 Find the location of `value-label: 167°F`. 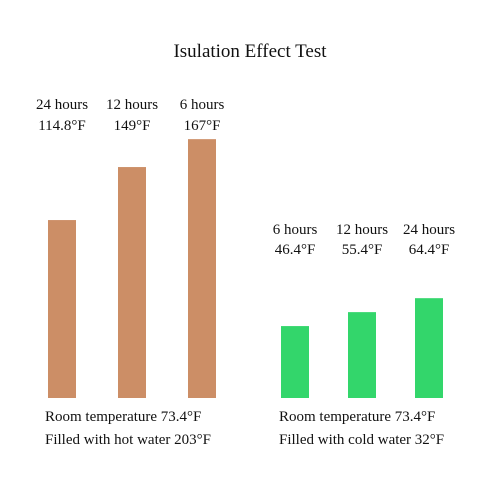

value-label: 167°F is located at coordinates (202, 126).